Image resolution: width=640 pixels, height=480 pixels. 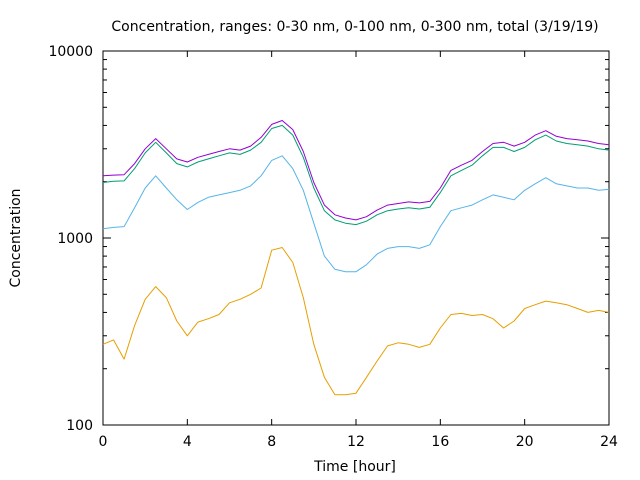 What do you see at coordinates (354, 467) in the screenshot?
I see `x-axis-label: Time [hour]` at bounding box center [354, 467].